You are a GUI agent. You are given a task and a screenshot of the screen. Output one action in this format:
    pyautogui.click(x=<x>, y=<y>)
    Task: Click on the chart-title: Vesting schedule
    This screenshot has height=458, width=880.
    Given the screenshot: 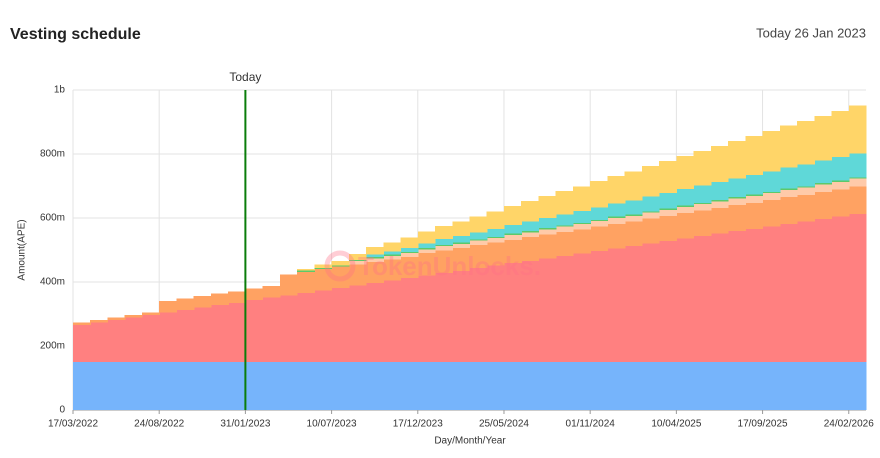 What is the action you would take?
    pyautogui.click(x=75, y=34)
    